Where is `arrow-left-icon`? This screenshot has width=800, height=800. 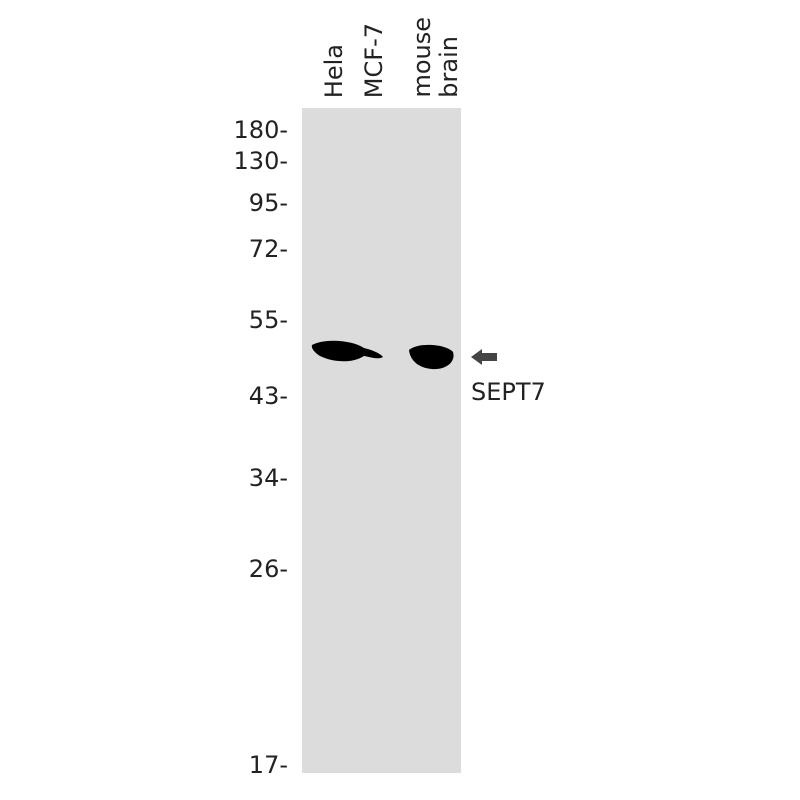 arrow-left-icon is located at coordinates (484, 357).